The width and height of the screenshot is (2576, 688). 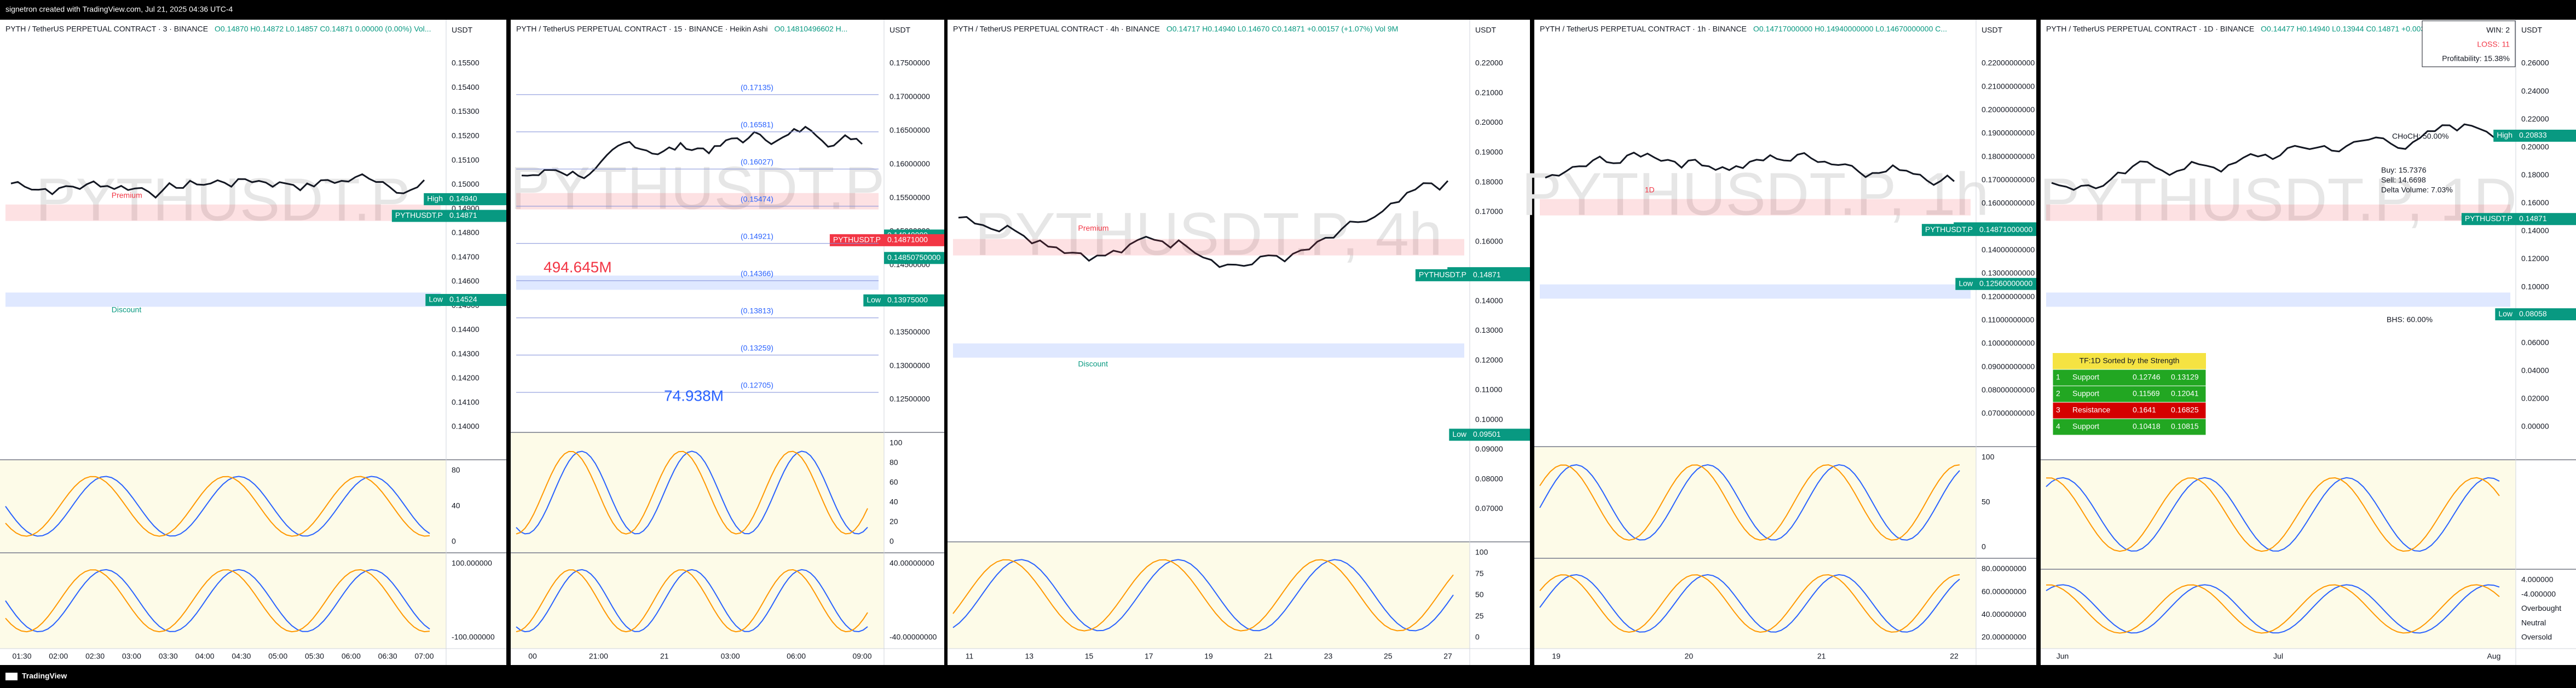 I want to click on price-tag-value: 0.14871000, so click(x=907, y=240).